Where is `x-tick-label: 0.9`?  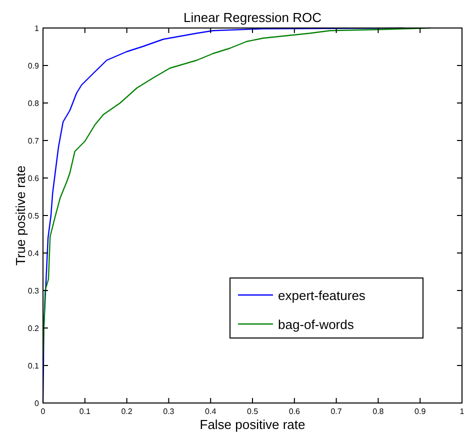
x-tick-label: 0.9 is located at coordinates (420, 411).